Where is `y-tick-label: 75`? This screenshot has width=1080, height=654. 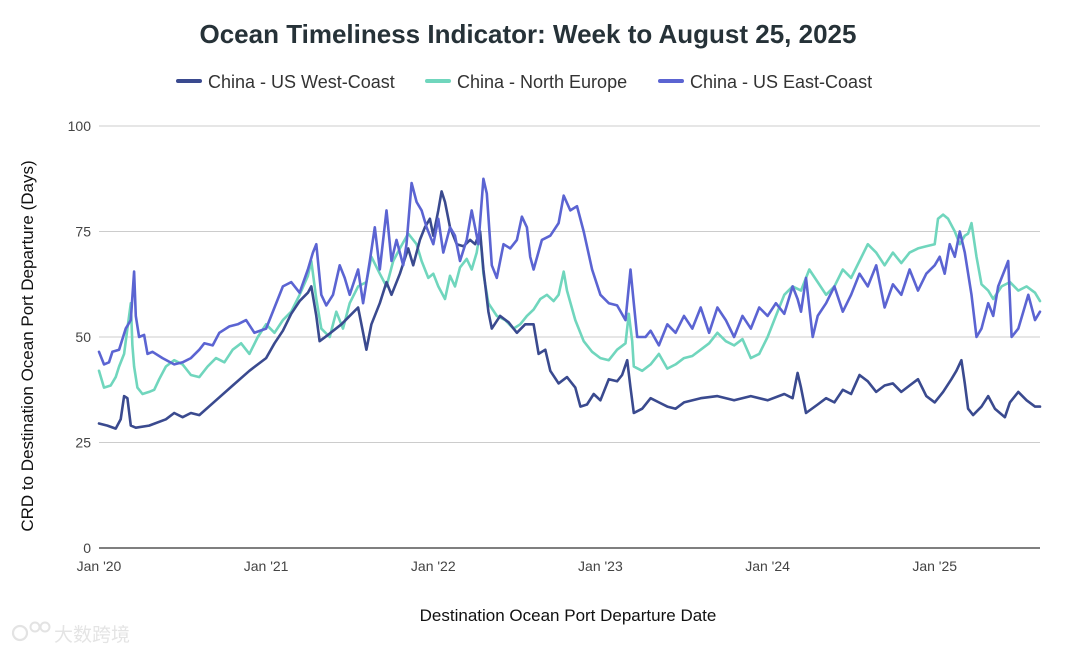
y-tick-label: 75 is located at coordinates (83, 232).